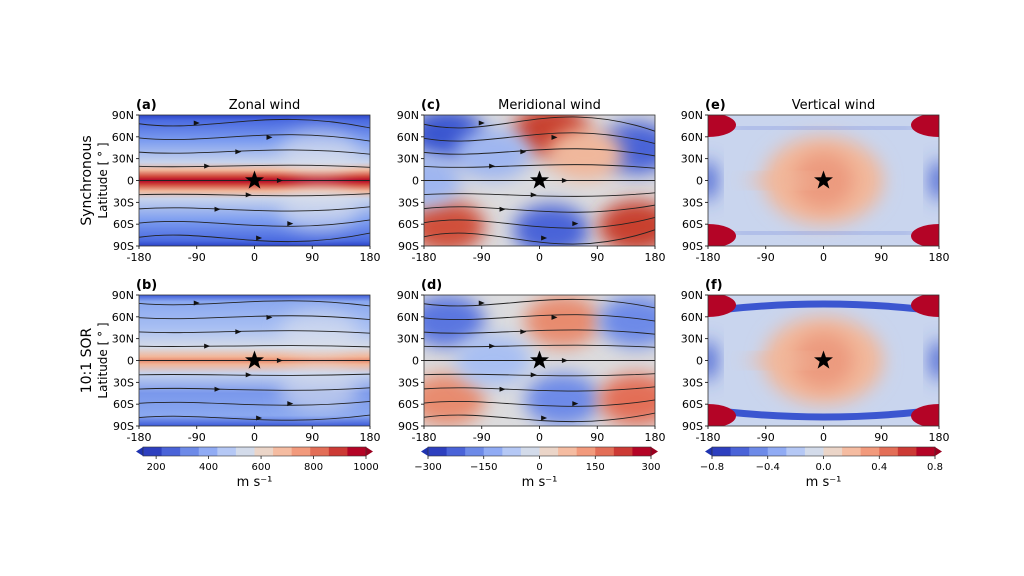 The image size is (1024, 576). Describe the element at coordinates (146, 105) in the screenshot. I see `panel-letter: (a)` at that location.